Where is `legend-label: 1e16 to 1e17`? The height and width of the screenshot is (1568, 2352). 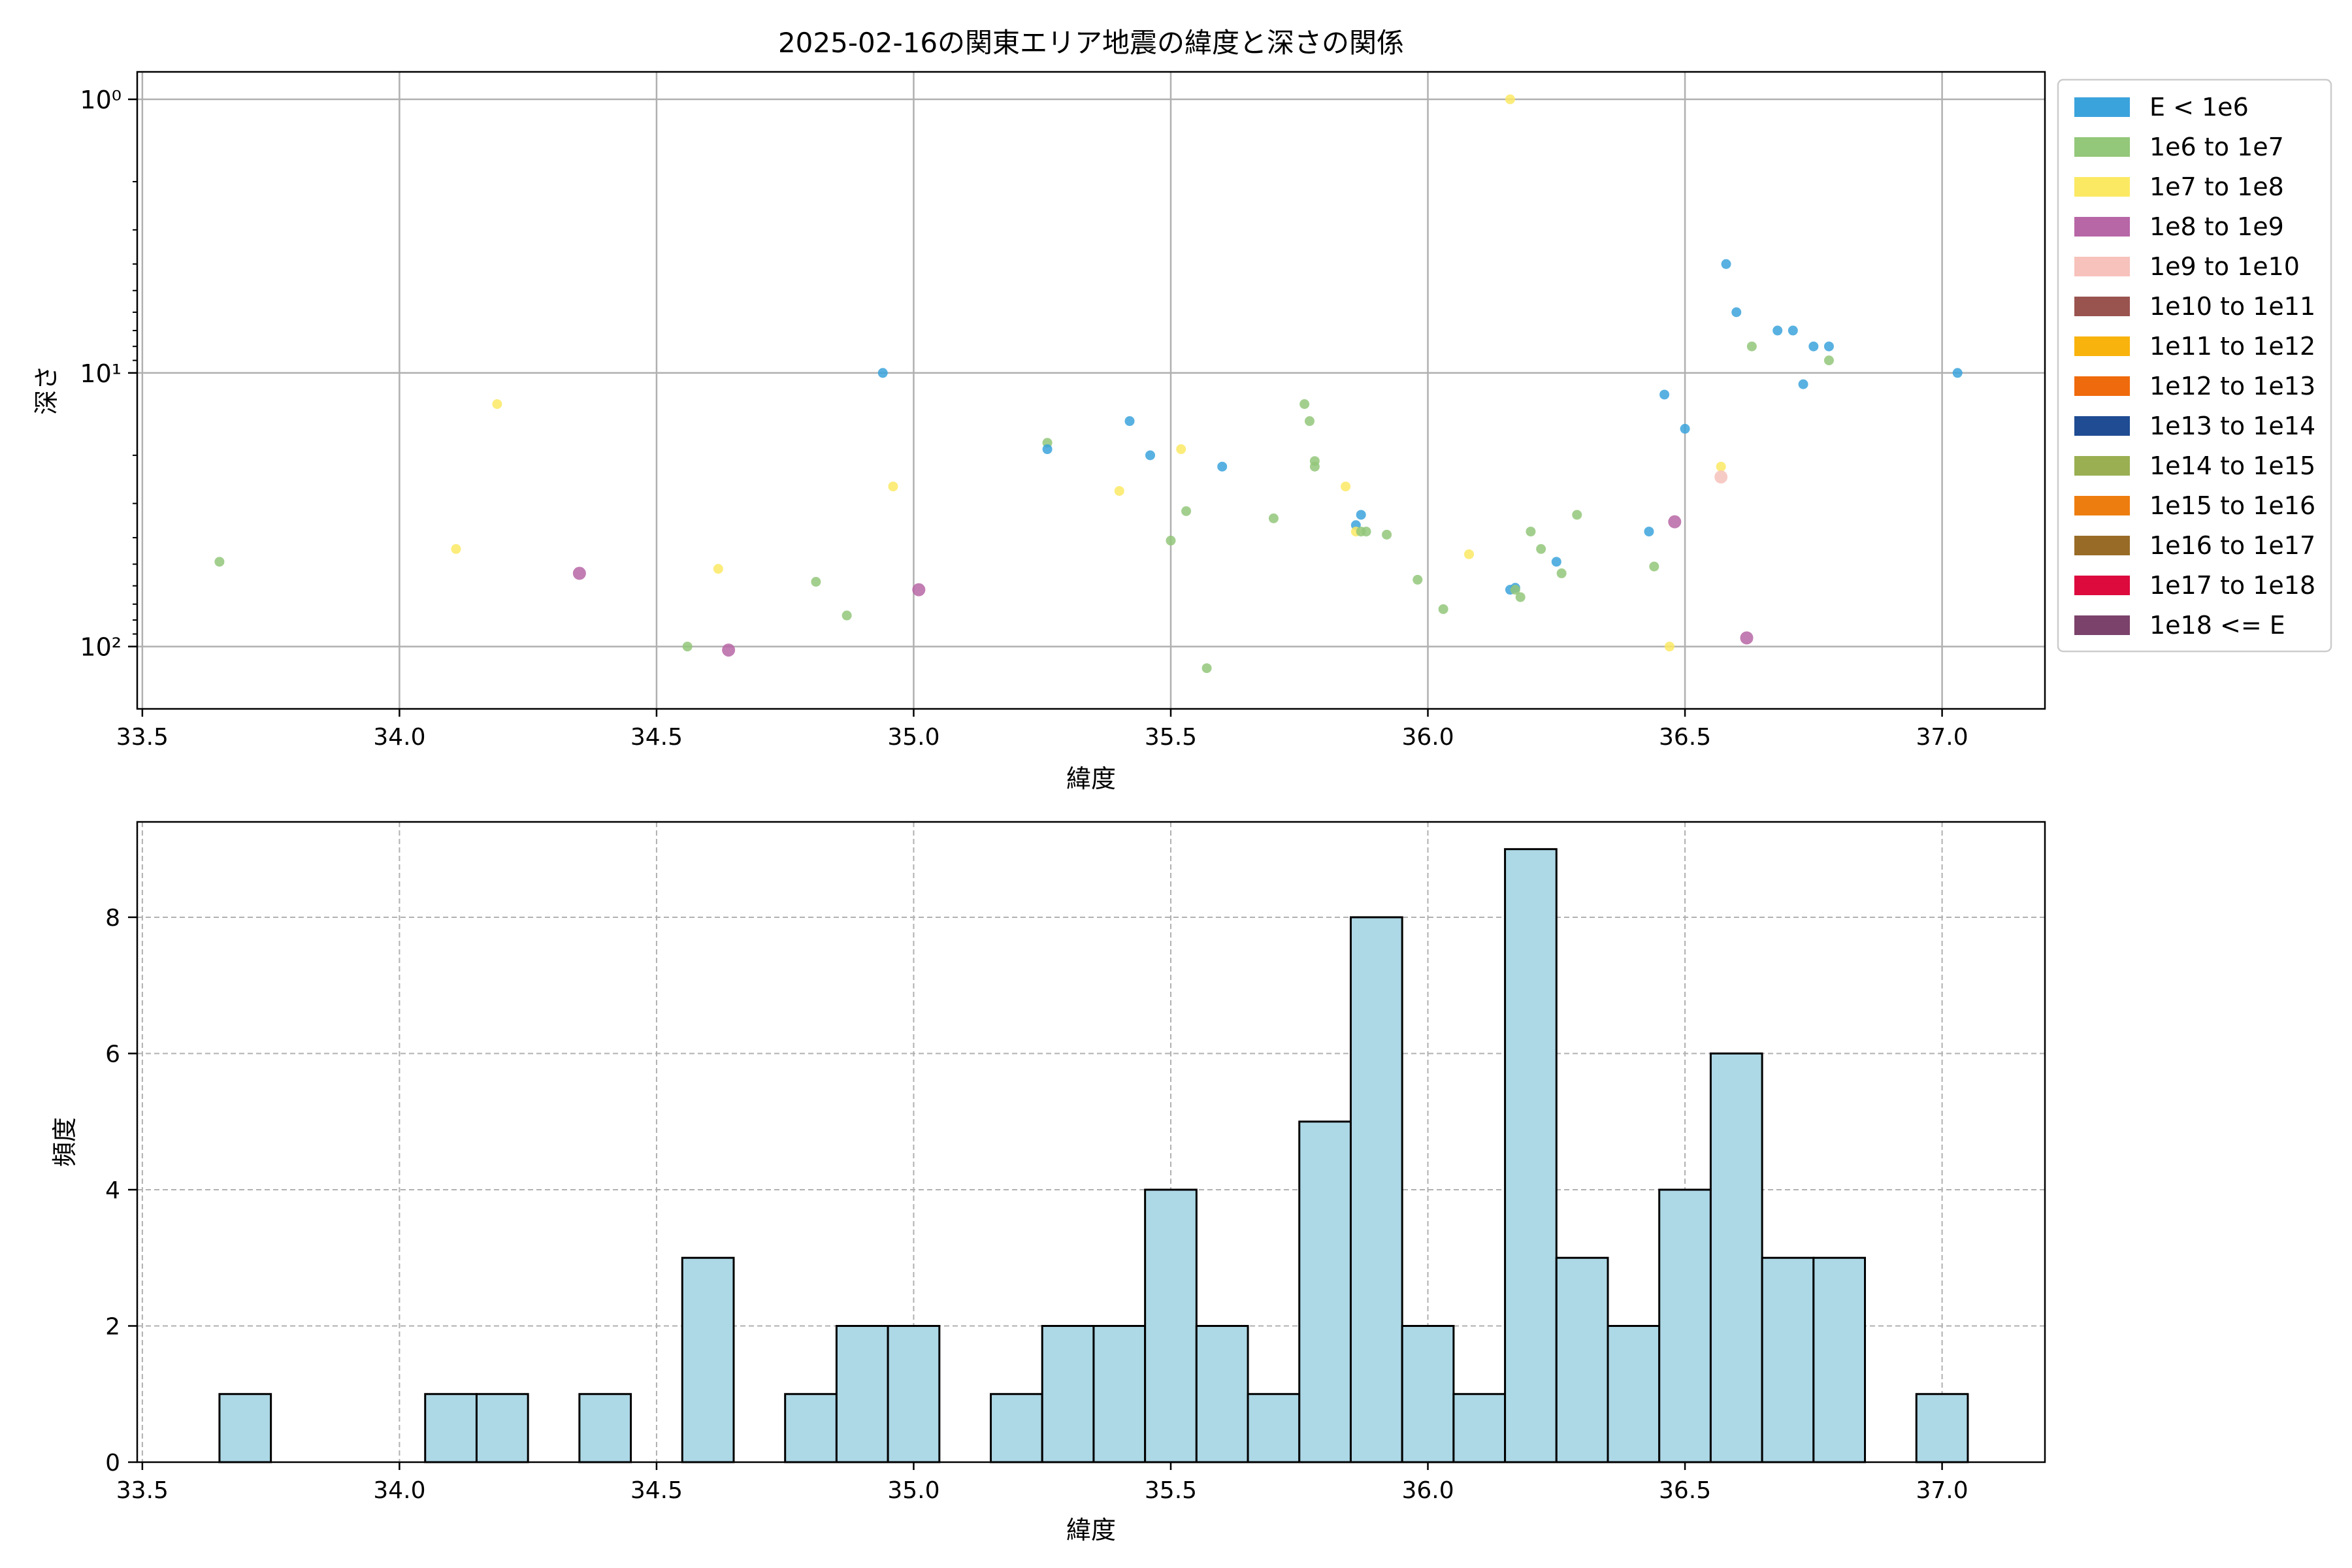 legend-label: 1e16 to 1e17 is located at coordinates (2232, 545).